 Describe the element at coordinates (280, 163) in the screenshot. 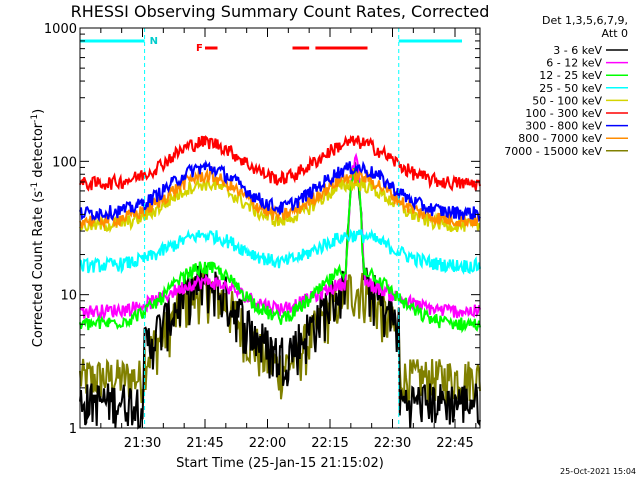

I see `series-line-100-300-kev` at that location.